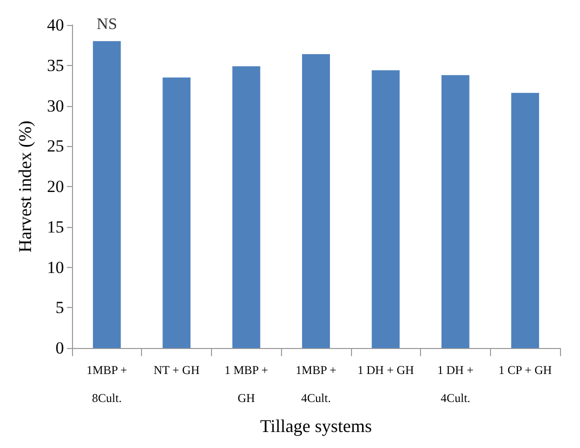 Image resolution: width=580 pixels, height=448 pixels. Describe the element at coordinates (107, 25) in the screenshot. I see `annotation: NS` at that location.